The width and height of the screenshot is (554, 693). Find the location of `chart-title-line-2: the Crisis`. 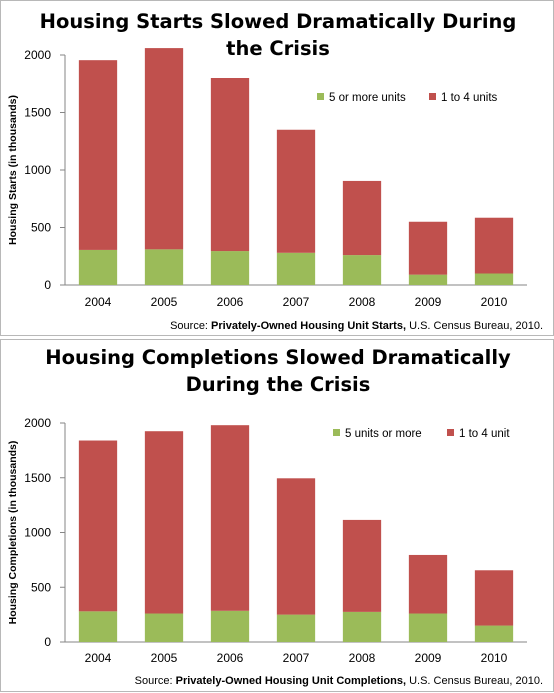

chart-title-line-2: the Crisis is located at coordinates (278, 48).